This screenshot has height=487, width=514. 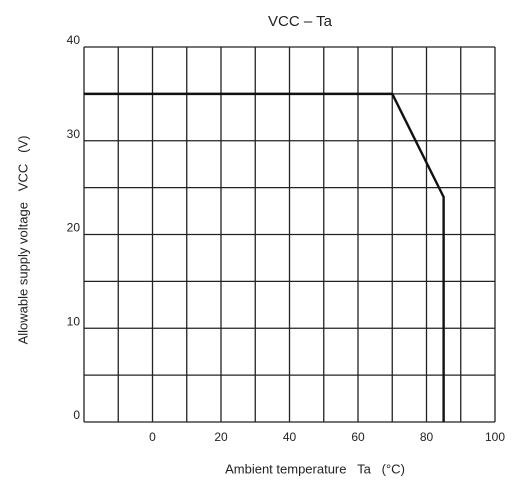 I want to click on y-tick-label: 10, so click(x=74, y=321).